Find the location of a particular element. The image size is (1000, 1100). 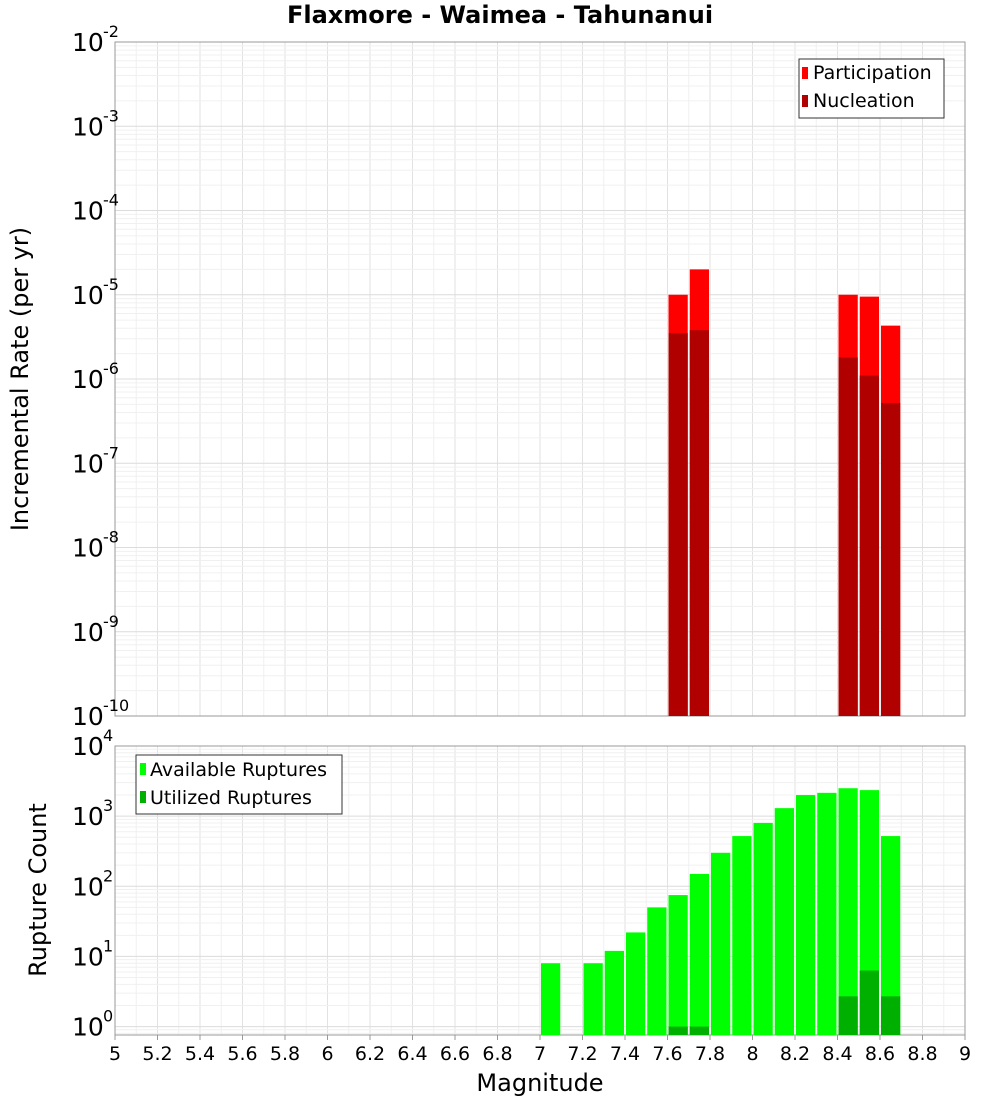

legend-swatch-participation is located at coordinates (805, 73).